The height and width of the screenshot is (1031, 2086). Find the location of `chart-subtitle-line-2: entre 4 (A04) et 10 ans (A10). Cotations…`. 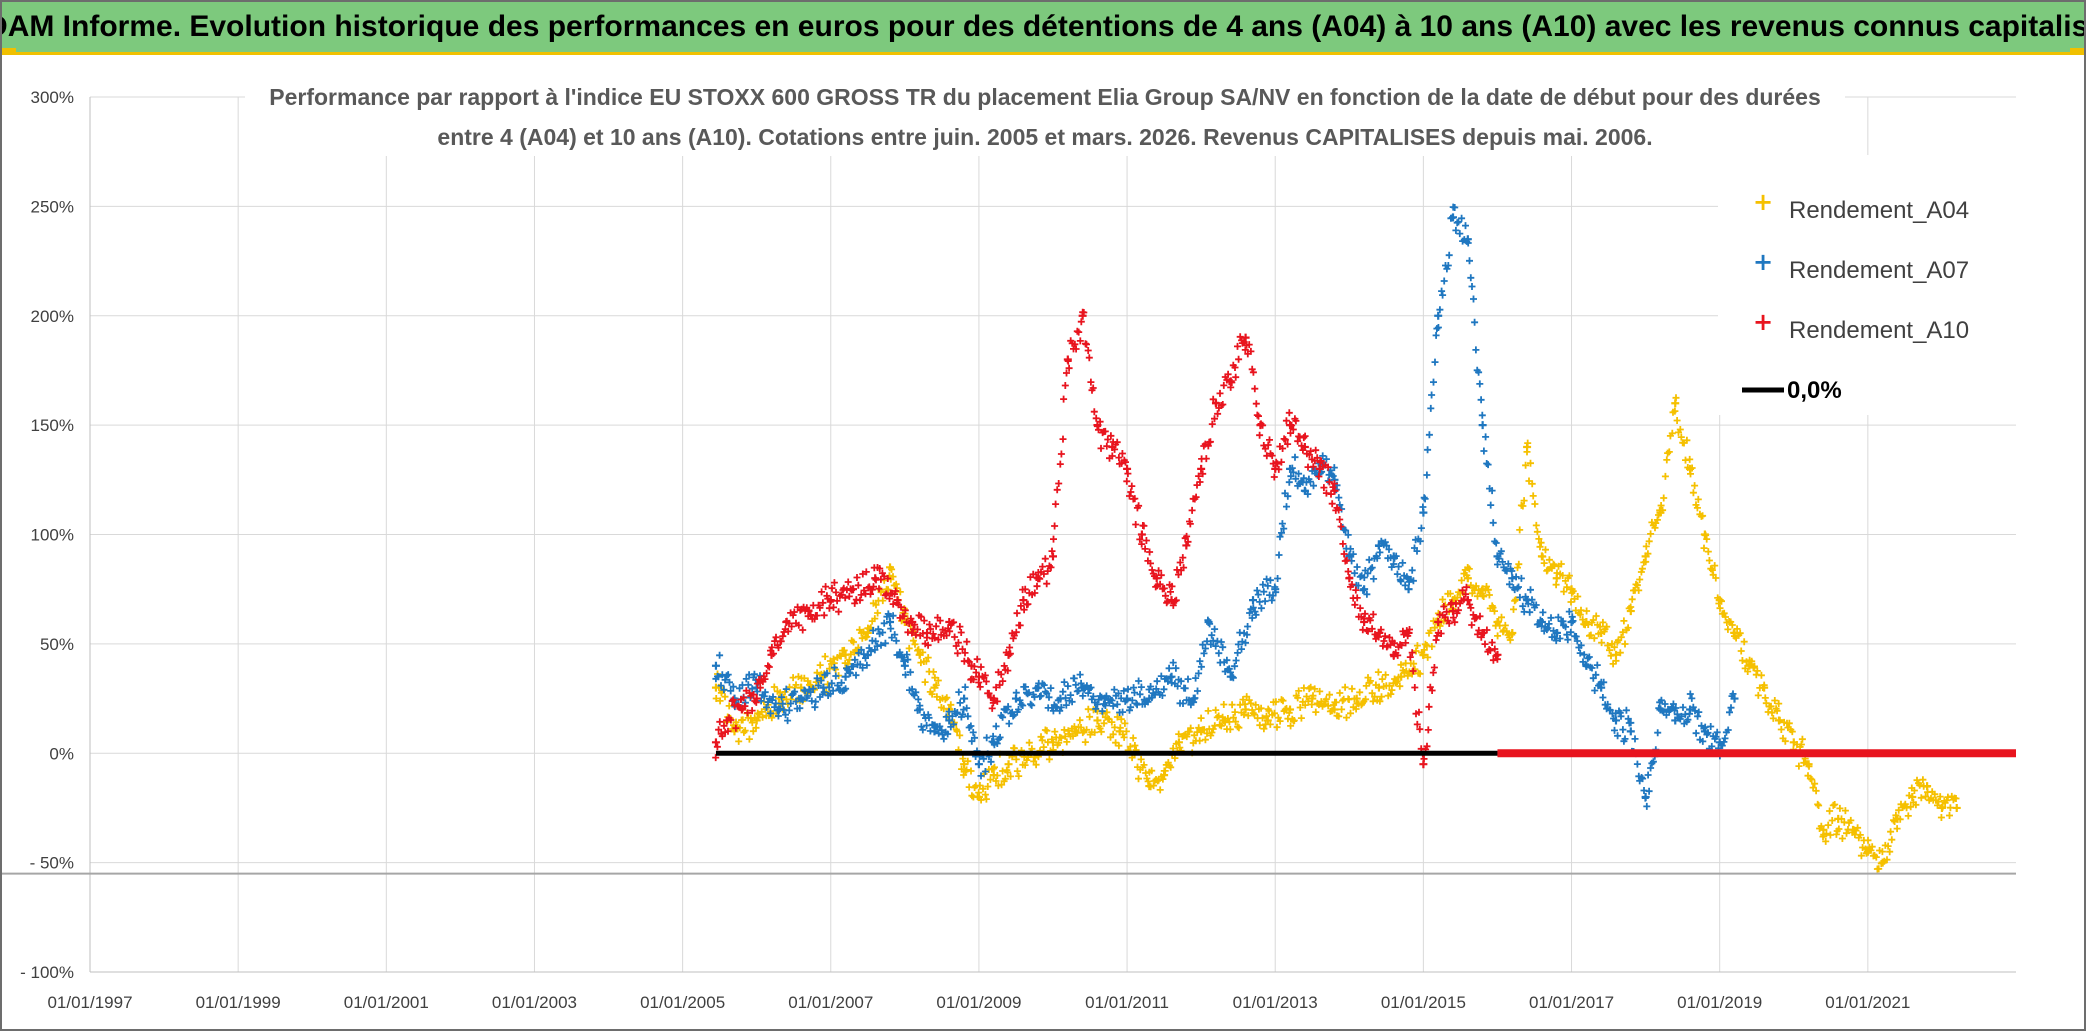

chart-subtitle-line-2: entre 4 (A04) et 10 ans (A10). Cotations… is located at coordinates (1044, 137).